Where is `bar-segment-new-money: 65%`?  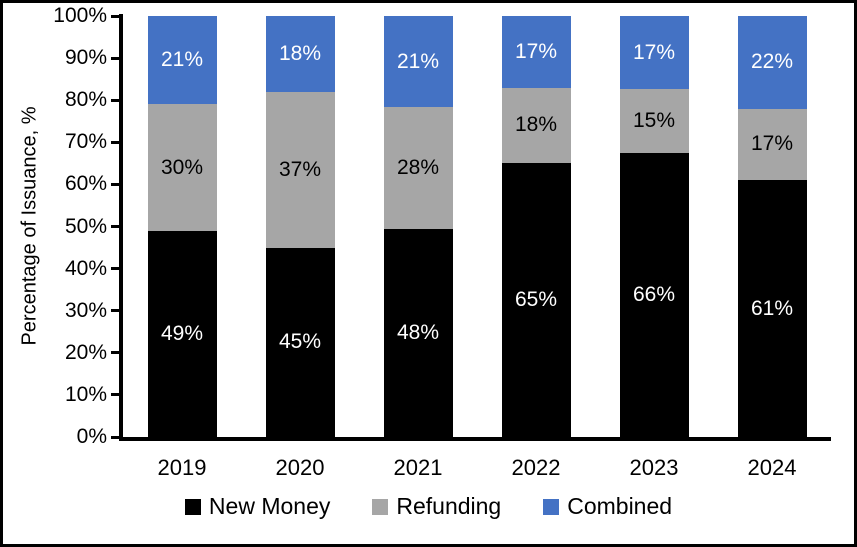
bar-segment-new-money: 65% is located at coordinates (536, 300).